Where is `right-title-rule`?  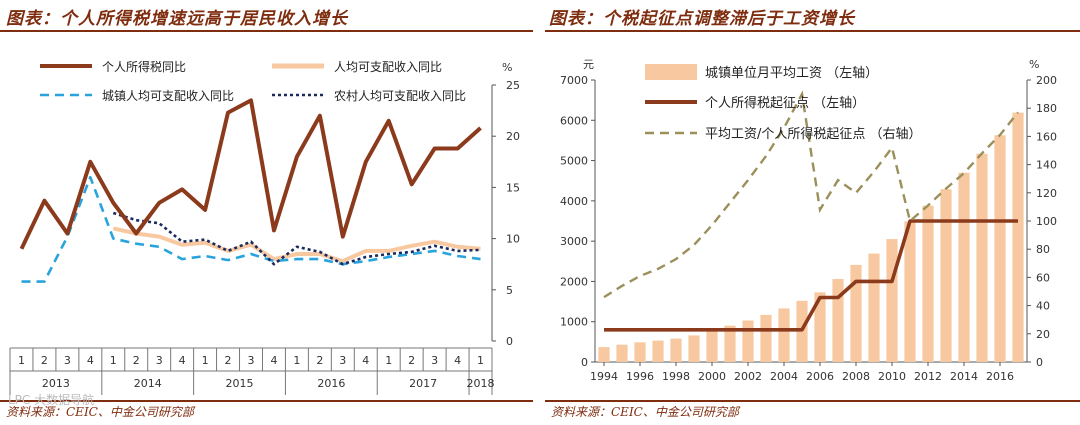 right-title-rule is located at coordinates (812, 31).